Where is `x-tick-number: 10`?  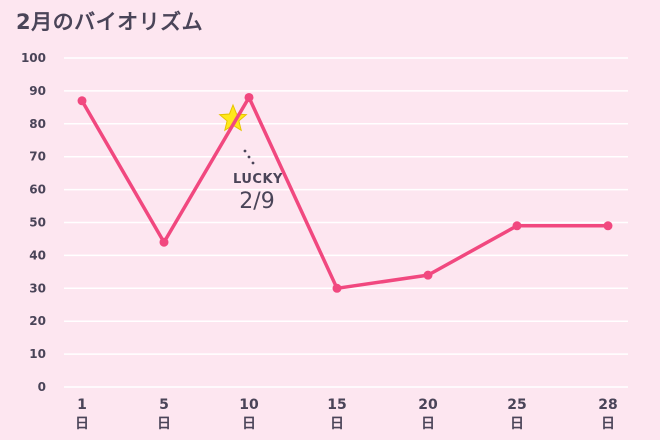 x-tick-number: 10 is located at coordinates (249, 405).